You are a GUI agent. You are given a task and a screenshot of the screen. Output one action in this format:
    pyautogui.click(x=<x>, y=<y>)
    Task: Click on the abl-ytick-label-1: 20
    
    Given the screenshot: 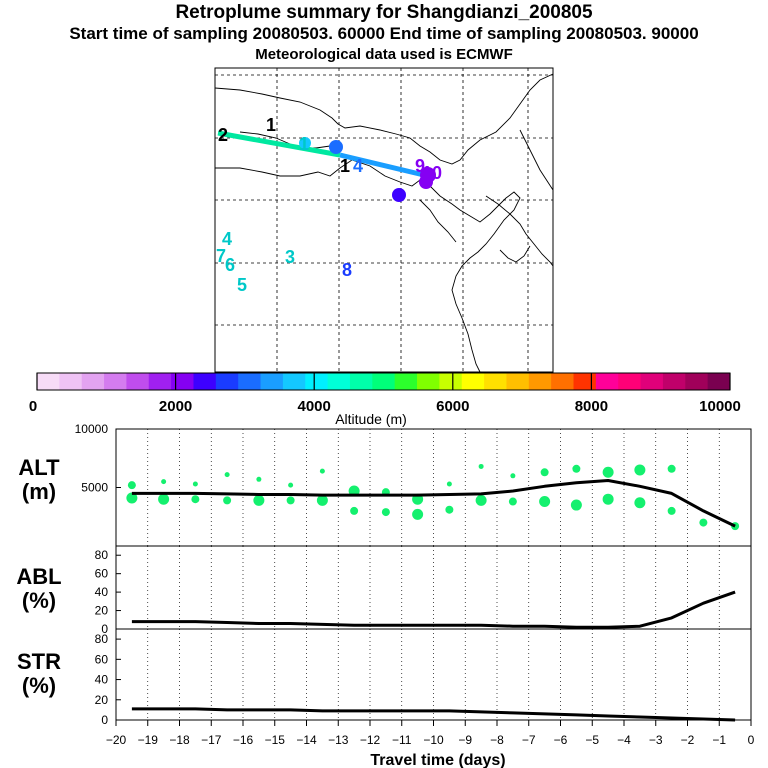 What is the action you would take?
    pyautogui.click(x=102, y=611)
    